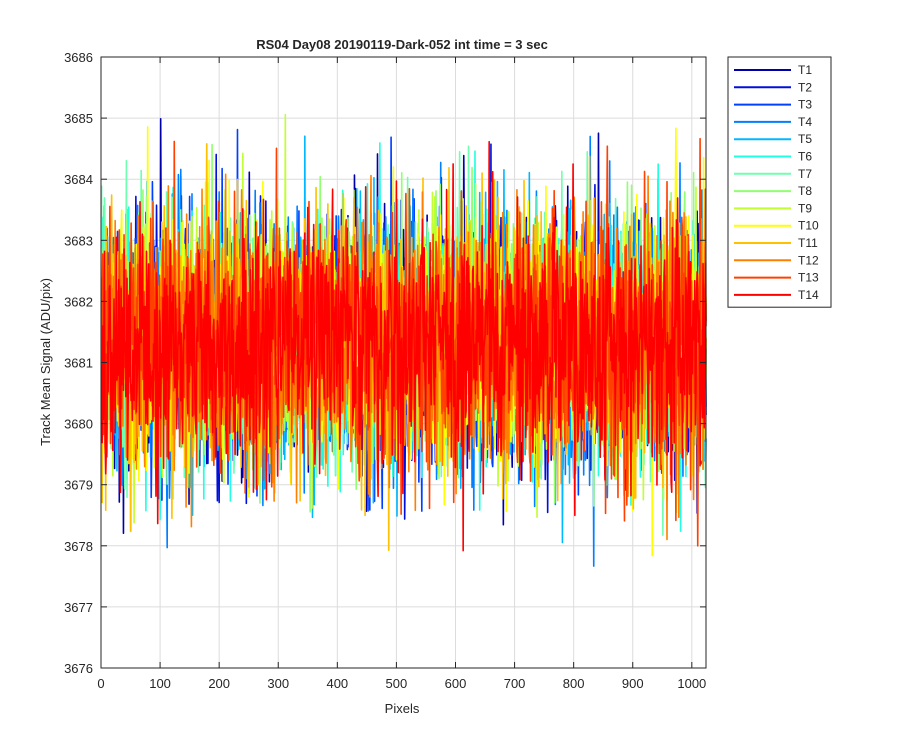 This screenshot has width=900, height=750. I want to click on legend-item-t2: T2, so click(773, 87).